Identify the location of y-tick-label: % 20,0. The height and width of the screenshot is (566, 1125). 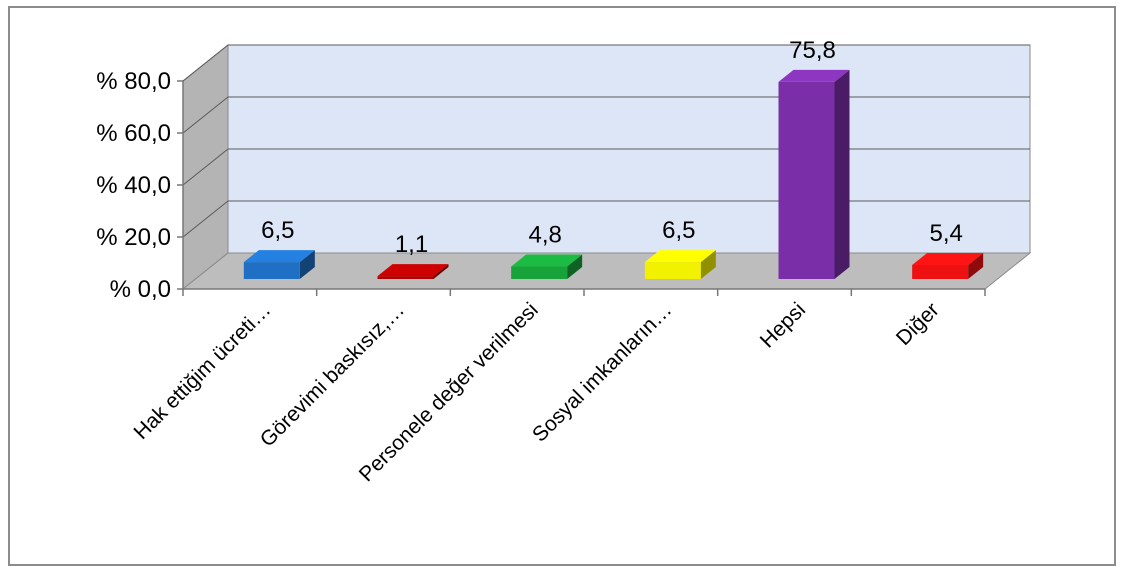
(133, 237).